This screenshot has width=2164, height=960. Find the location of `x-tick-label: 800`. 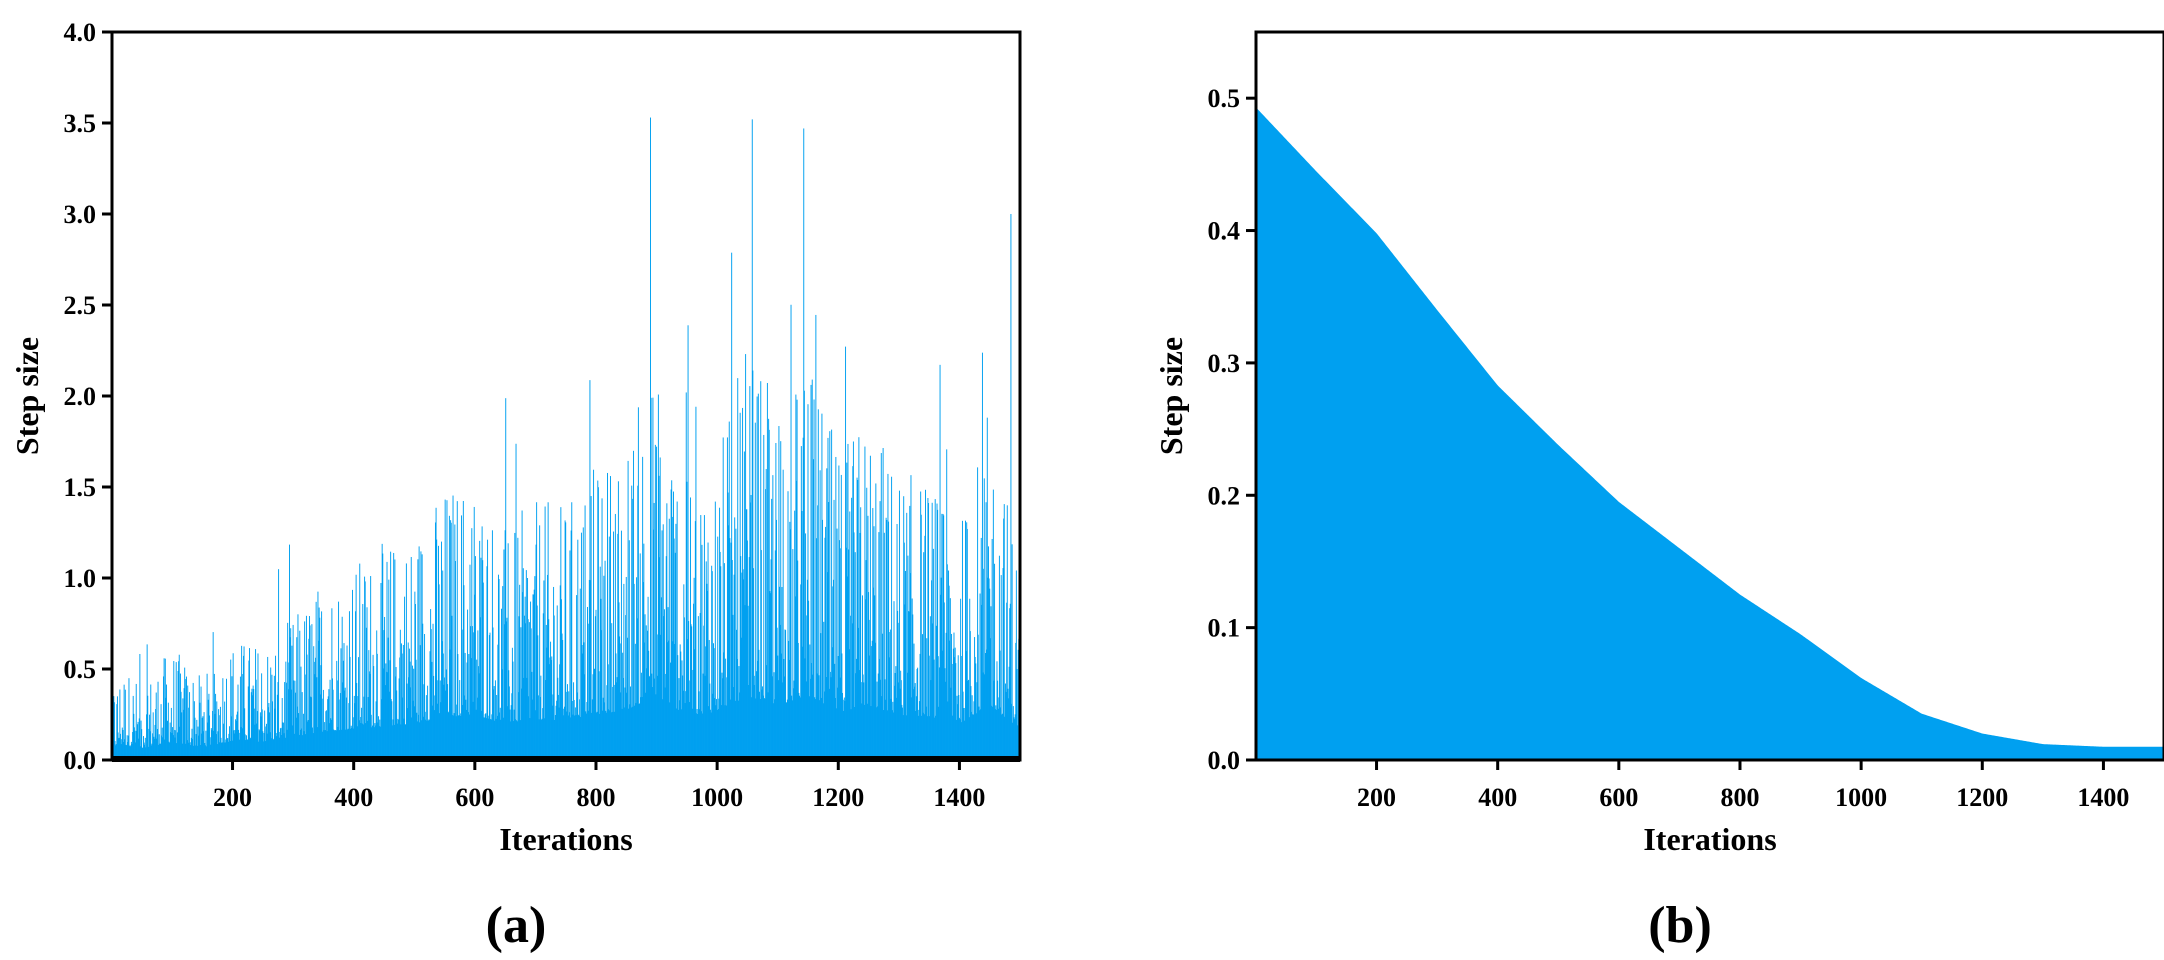

x-tick-label: 800 is located at coordinates (1739, 797).